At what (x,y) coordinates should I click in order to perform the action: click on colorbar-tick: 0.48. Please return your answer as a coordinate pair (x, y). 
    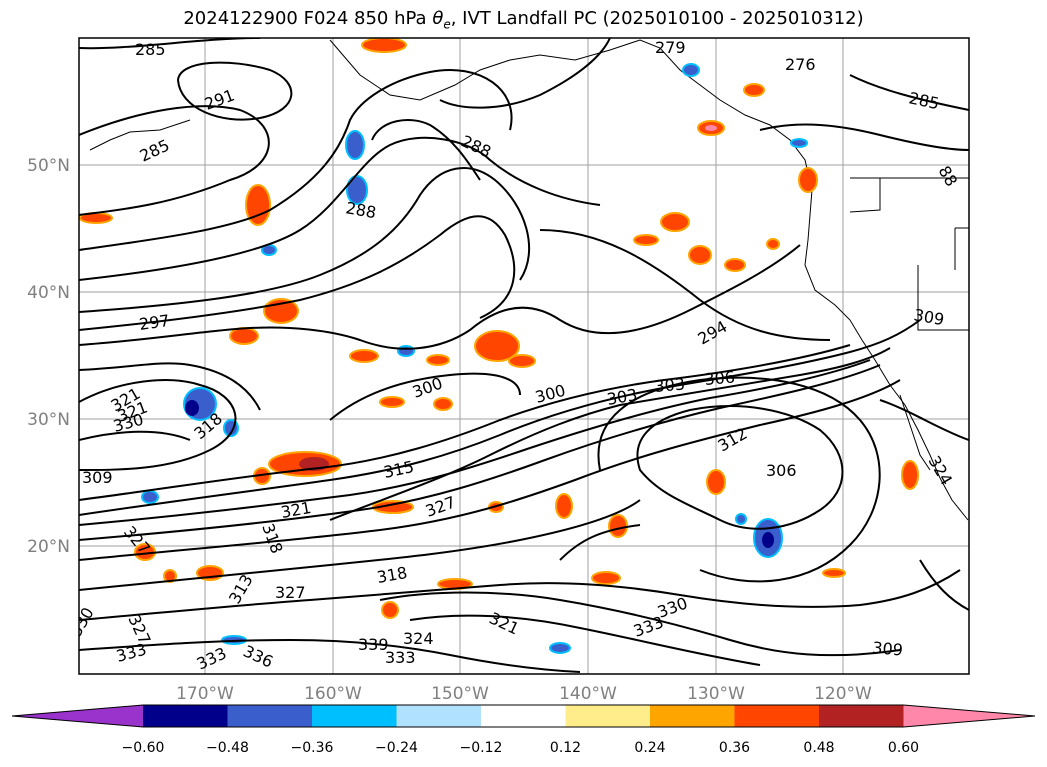
    Looking at the image, I should click on (818, 748).